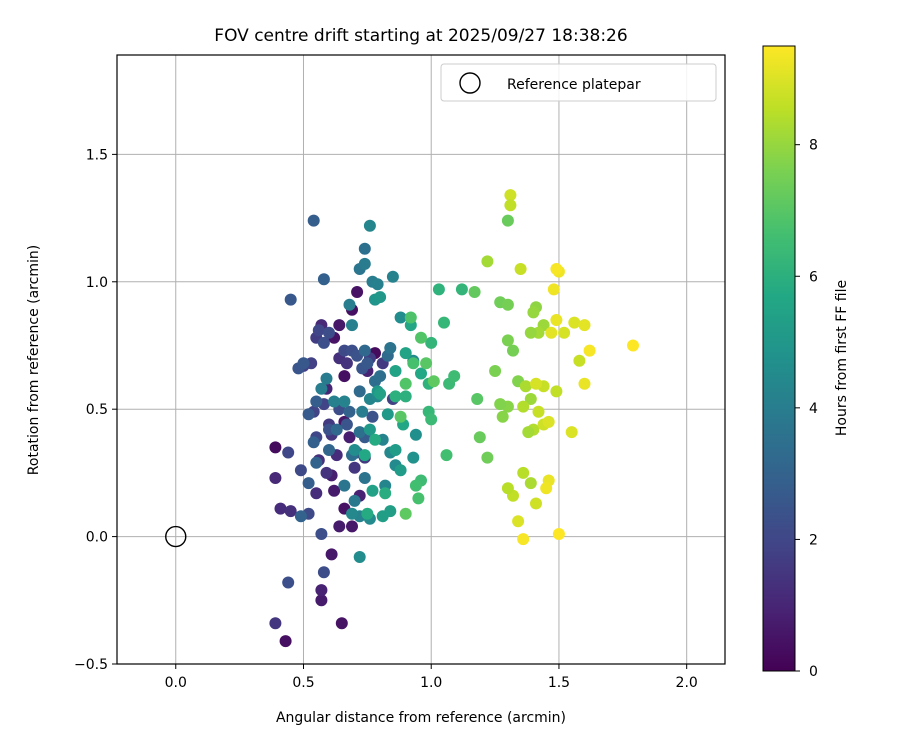 This screenshot has width=900, height=750. What do you see at coordinates (813, 146) in the screenshot?
I see `colorbar-tick-label: 8` at bounding box center [813, 146].